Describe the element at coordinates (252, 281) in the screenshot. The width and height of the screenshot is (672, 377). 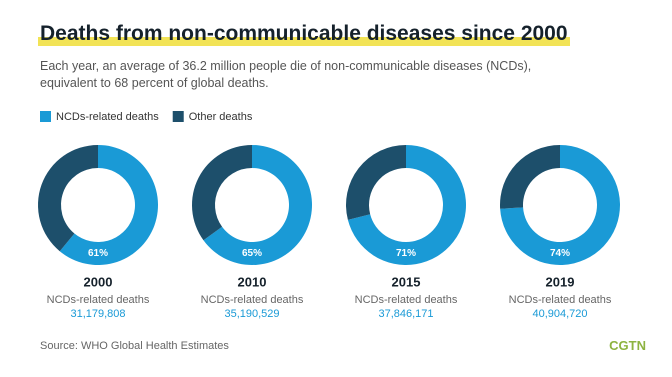
I see `year-label: 2010` at that location.